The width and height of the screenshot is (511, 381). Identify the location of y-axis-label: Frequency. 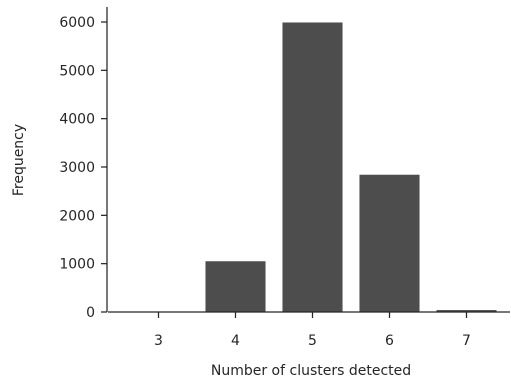
(19, 160).